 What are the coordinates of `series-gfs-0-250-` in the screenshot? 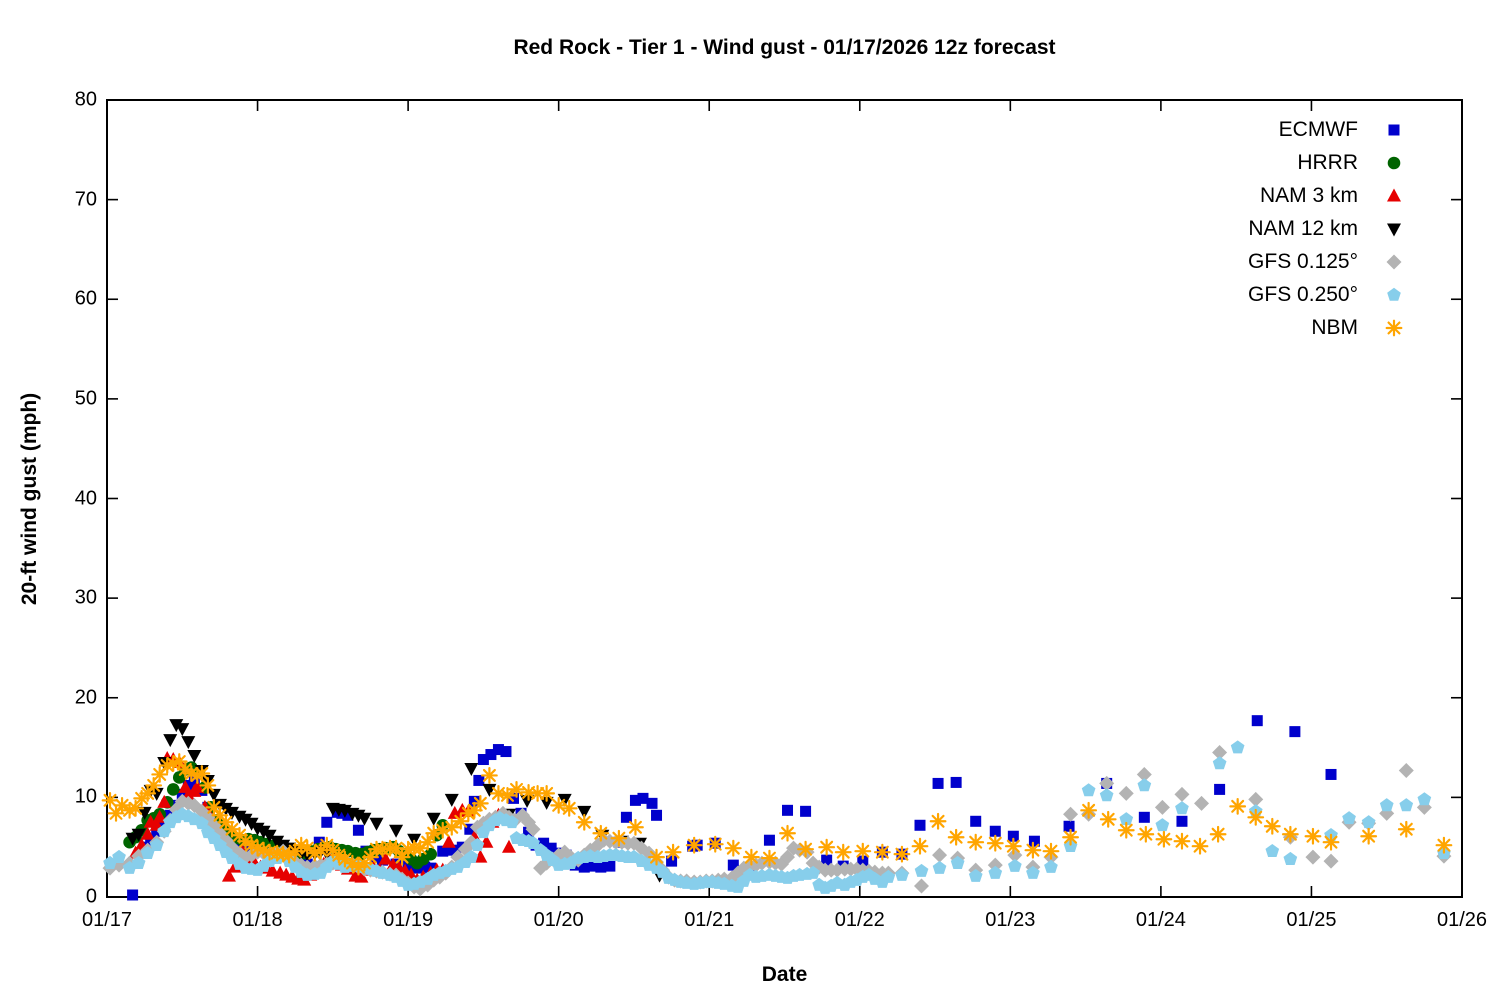 It's located at (777, 817).